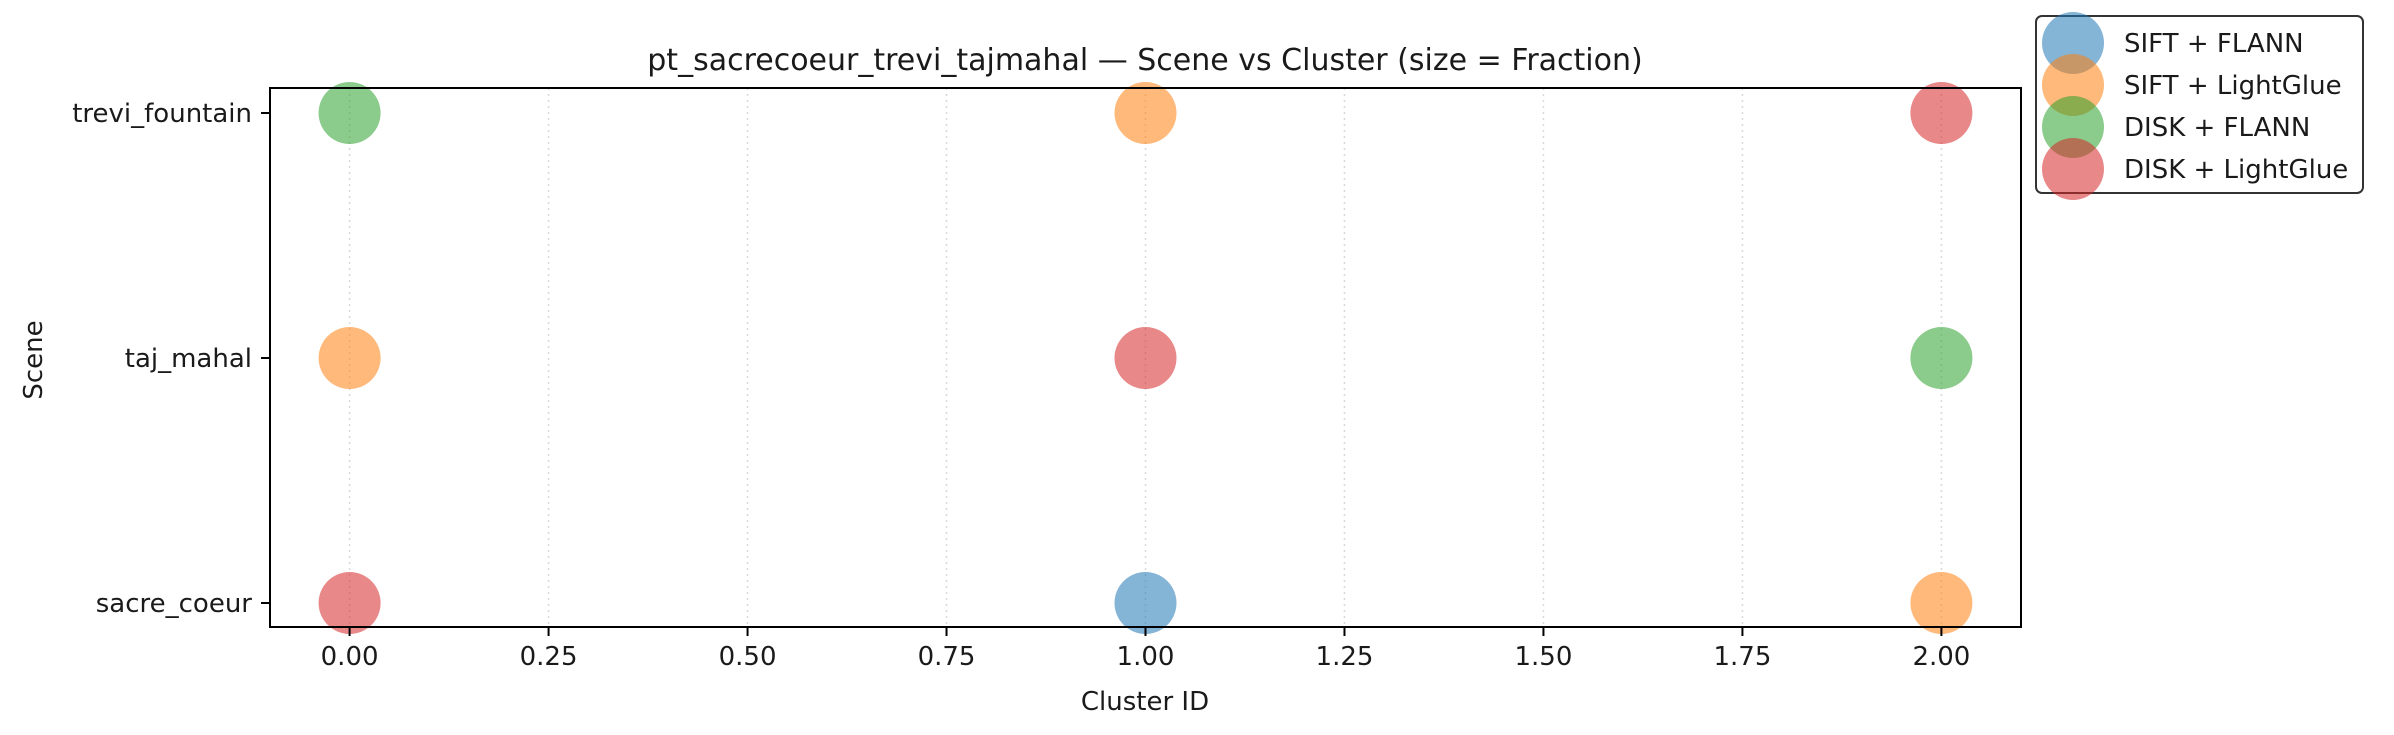  Describe the element at coordinates (2214, 44) in the screenshot. I see `legend-label: SIFT + FLANN` at that location.